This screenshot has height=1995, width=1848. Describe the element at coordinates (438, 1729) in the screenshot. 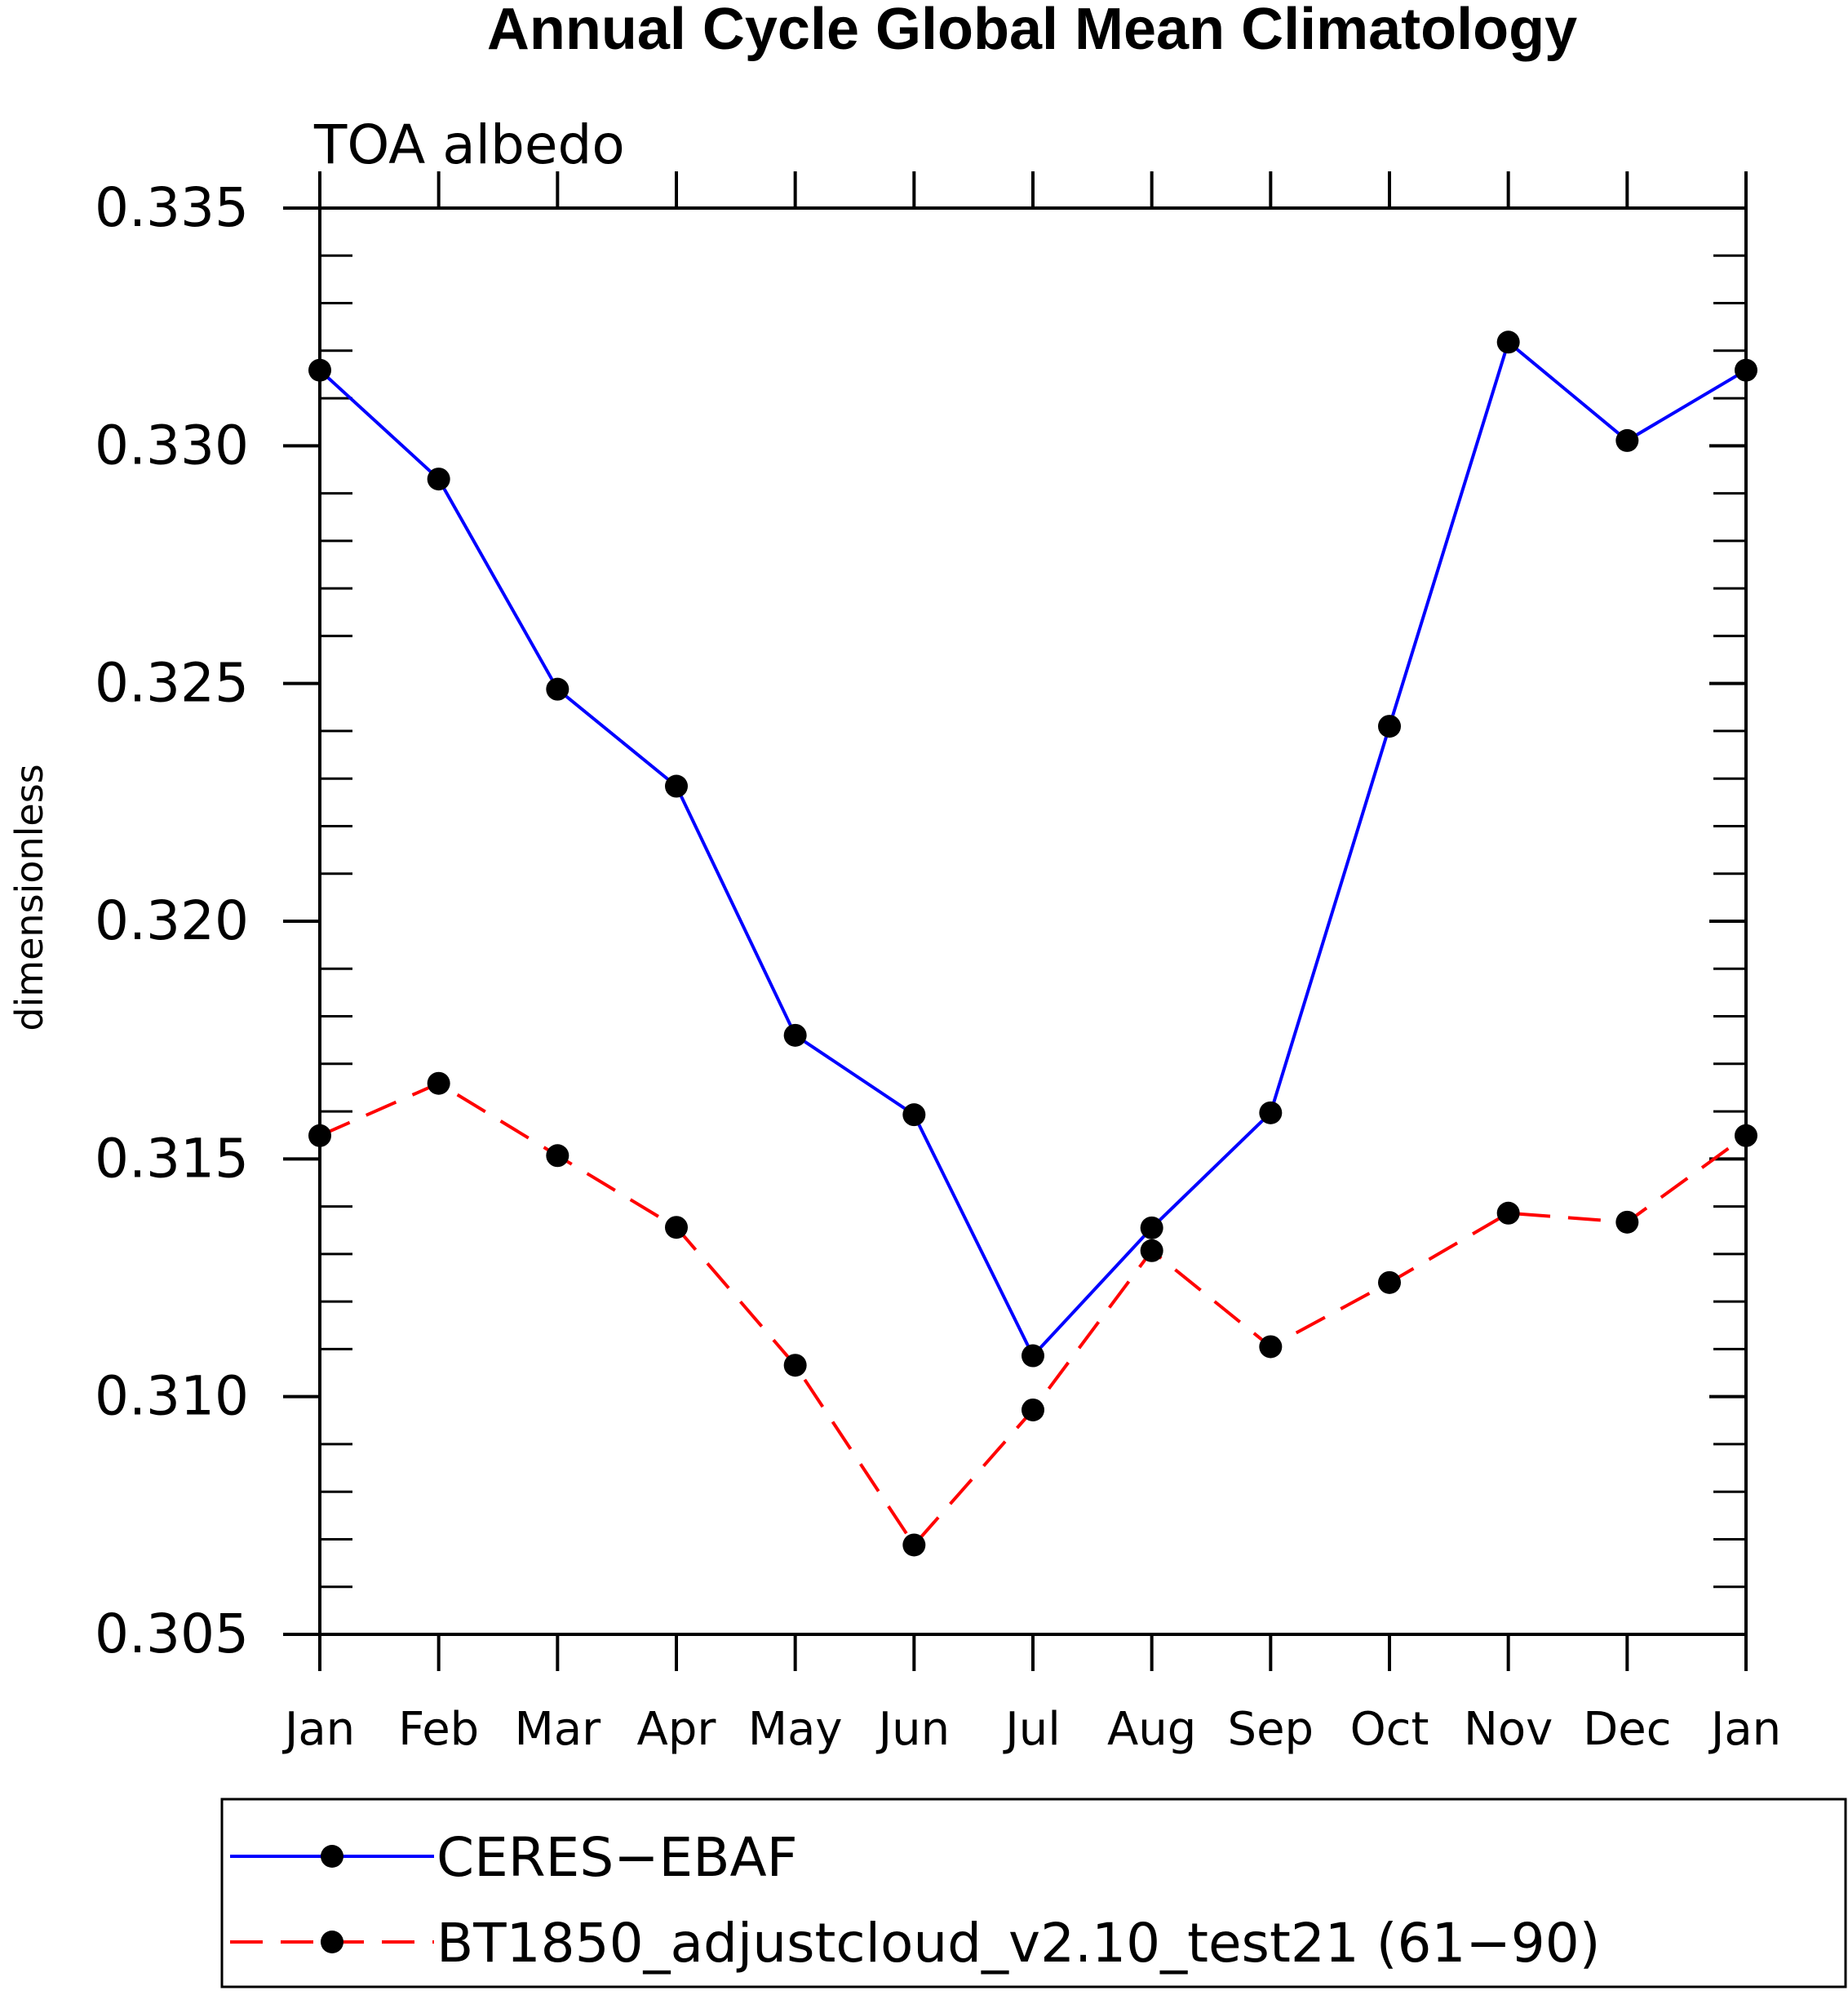

I see `x-tick-label: Feb` at that location.